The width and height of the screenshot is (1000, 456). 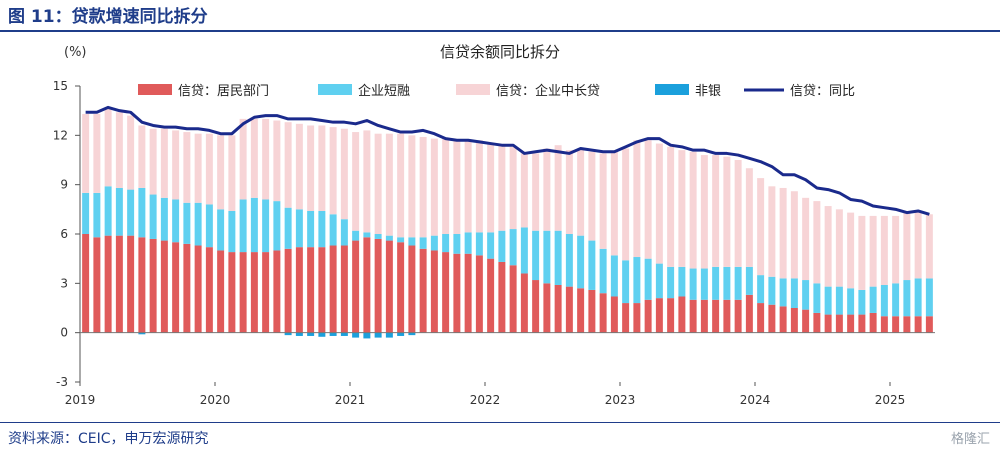 What do you see at coordinates (64, 234) in the screenshot?
I see `y-tick-label: 6` at bounding box center [64, 234].